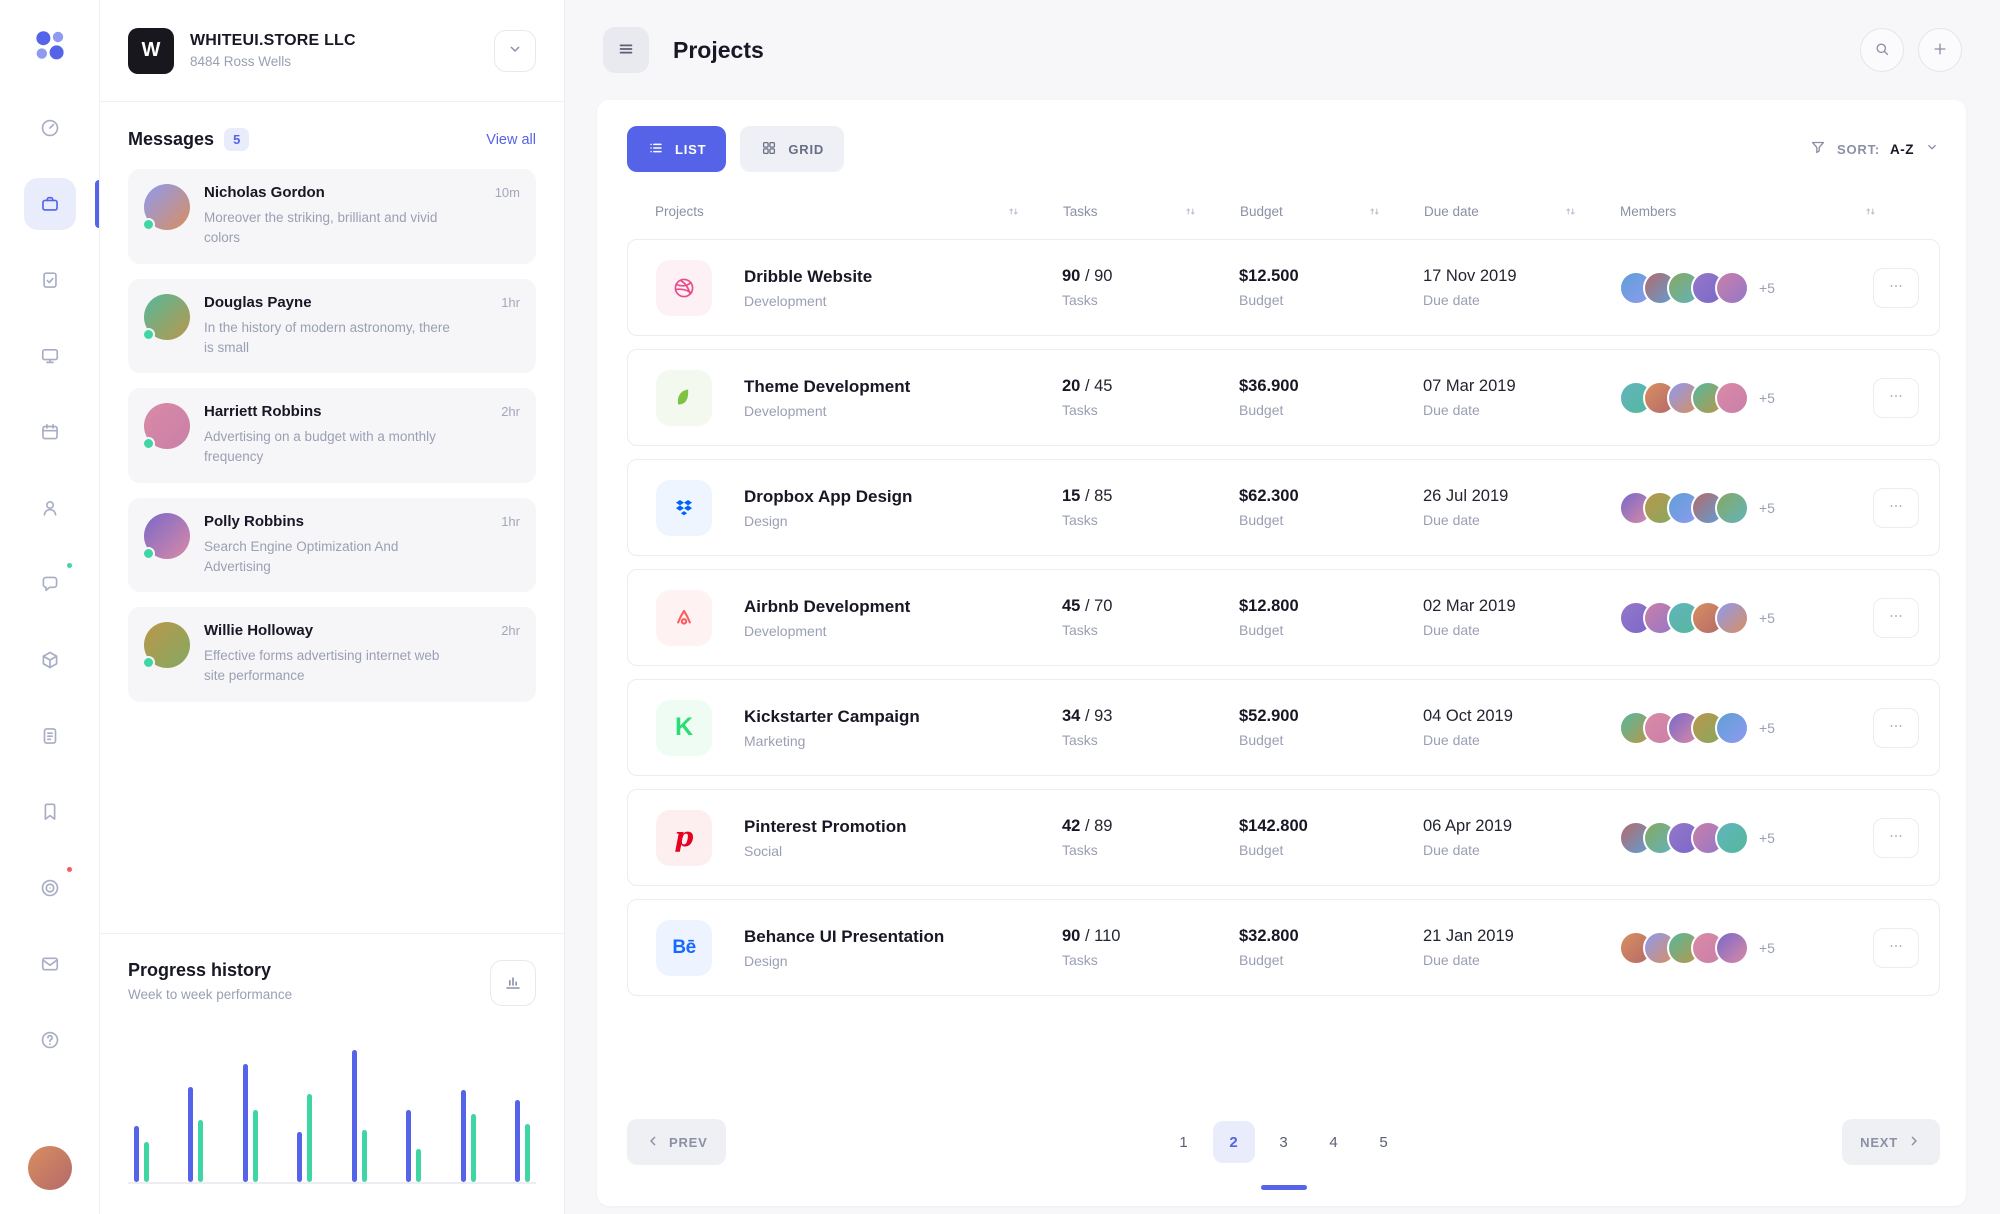 This screenshot has height=1214, width=2000. What do you see at coordinates (1269, 386) in the screenshot?
I see `budget-value: $36.900` at bounding box center [1269, 386].